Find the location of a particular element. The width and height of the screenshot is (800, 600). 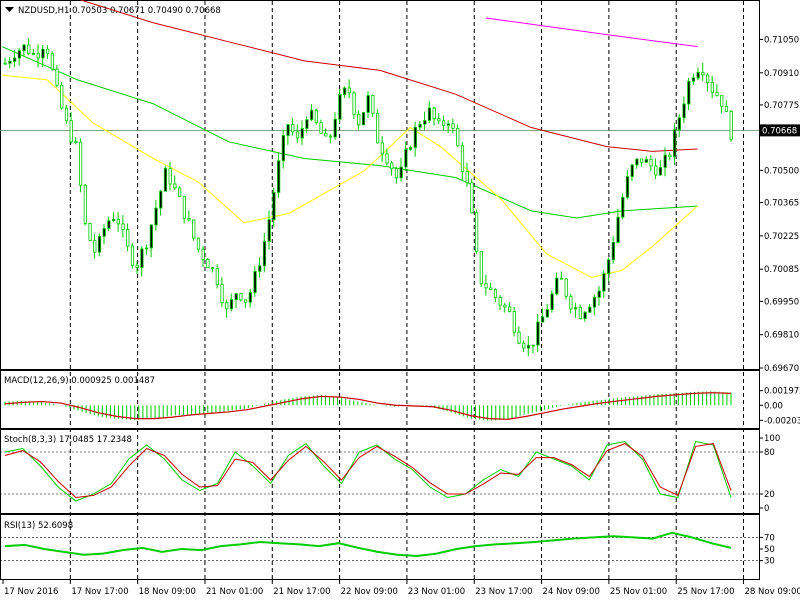

stoch-k-line is located at coordinates (368, 471).